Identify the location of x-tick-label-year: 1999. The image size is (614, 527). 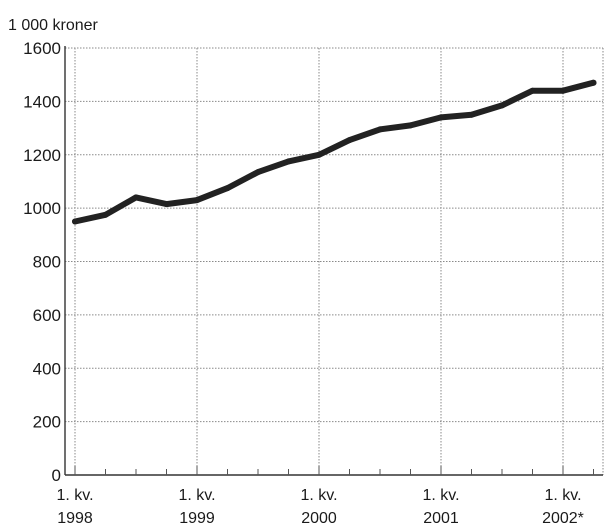
(197, 518).